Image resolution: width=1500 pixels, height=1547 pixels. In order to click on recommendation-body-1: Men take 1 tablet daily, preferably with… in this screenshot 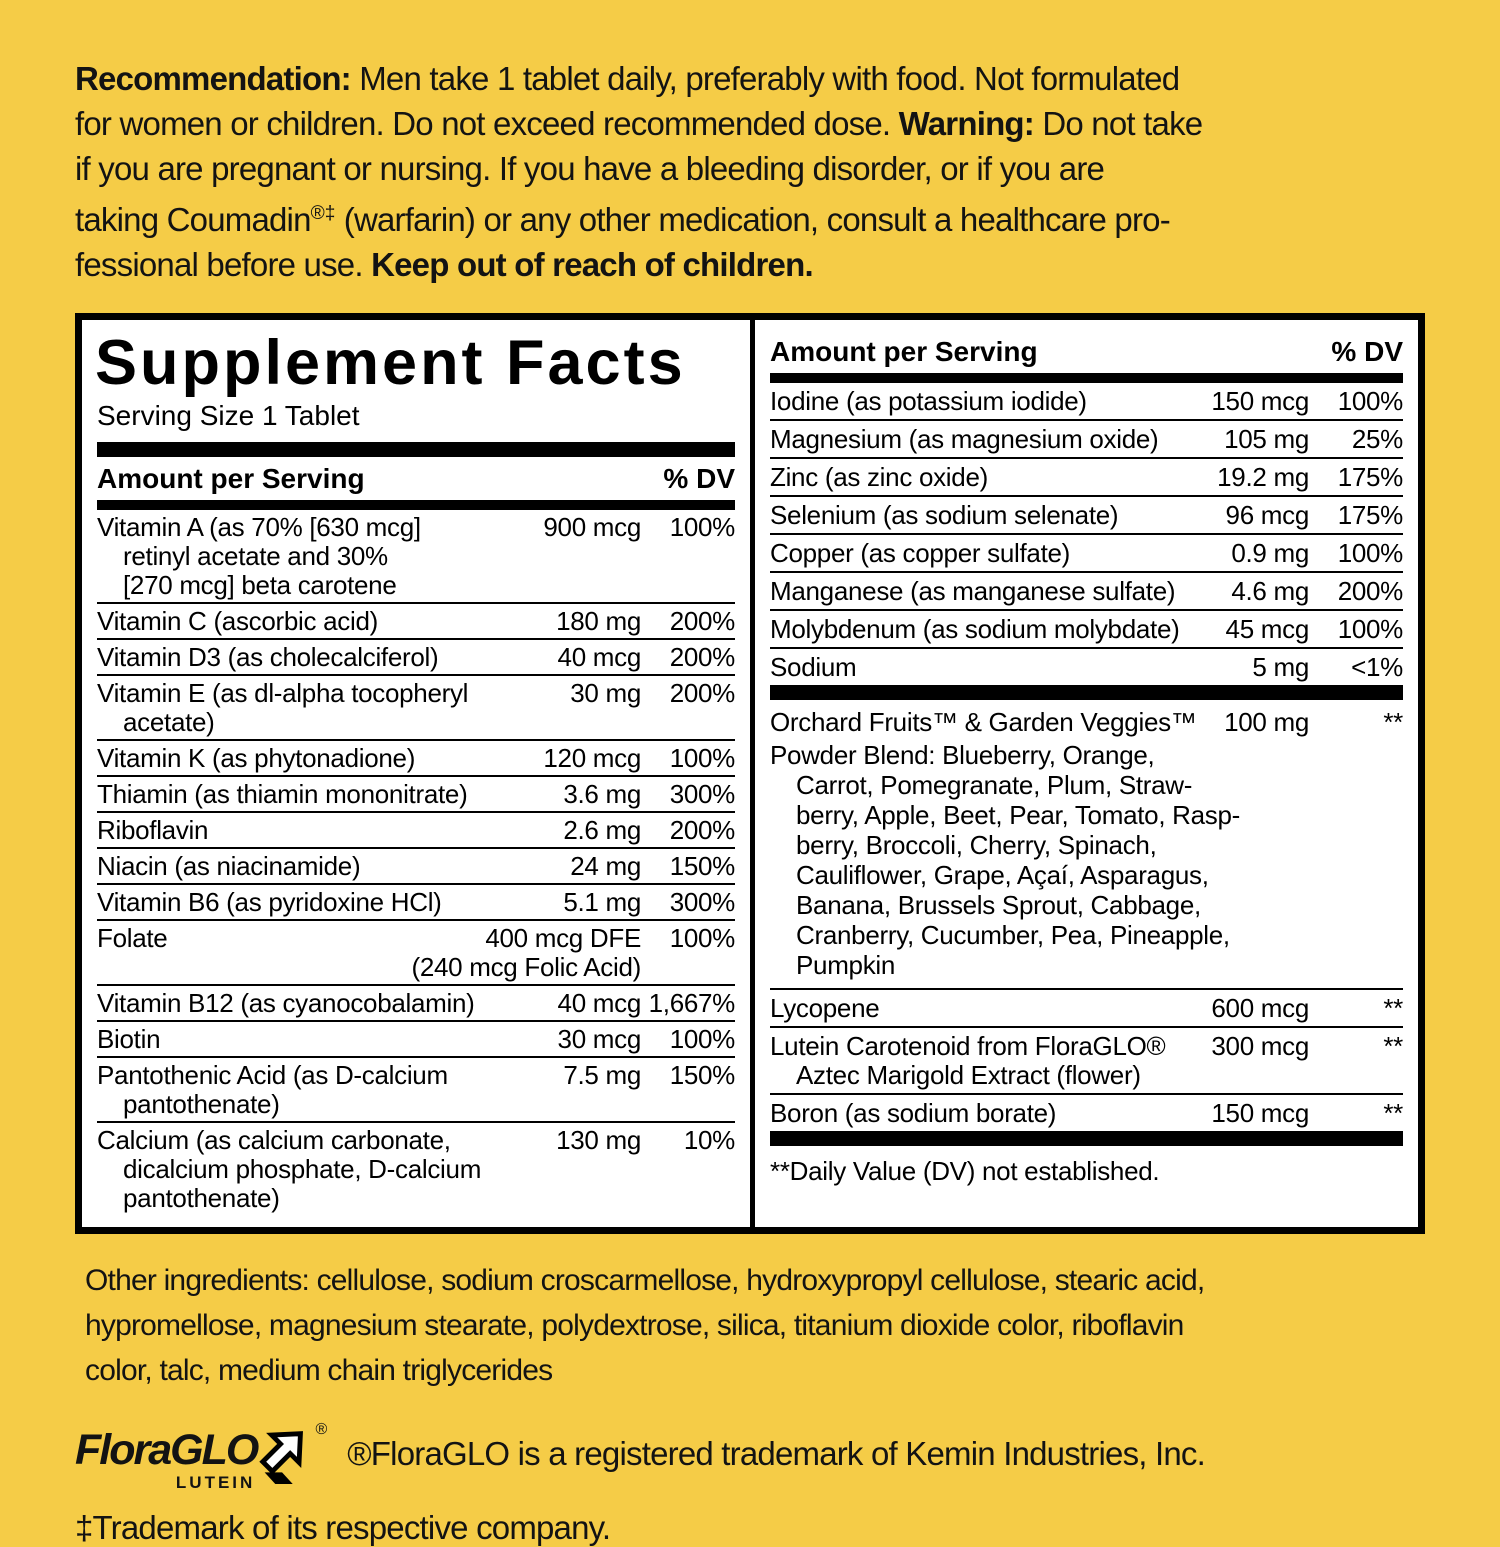, I will do `click(627, 101)`.